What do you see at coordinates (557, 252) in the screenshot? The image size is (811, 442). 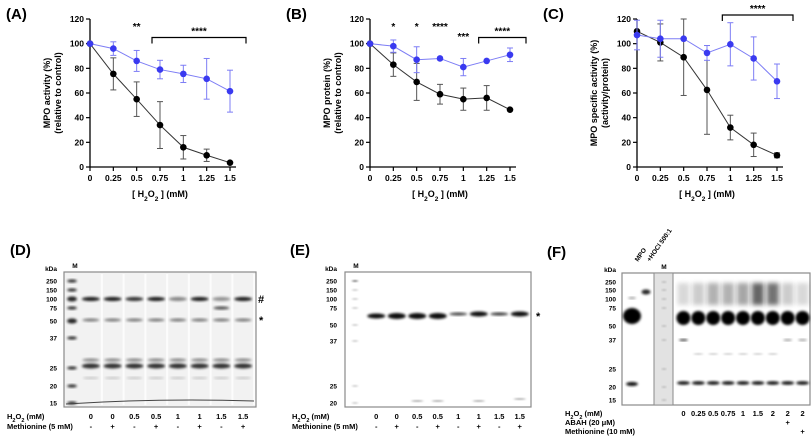 I see `panel-label-f: (F)` at bounding box center [557, 252].